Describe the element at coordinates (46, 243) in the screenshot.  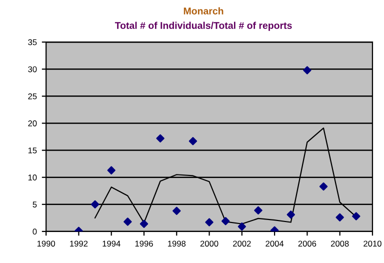
I see `x-tick-label: 1990` at that location.